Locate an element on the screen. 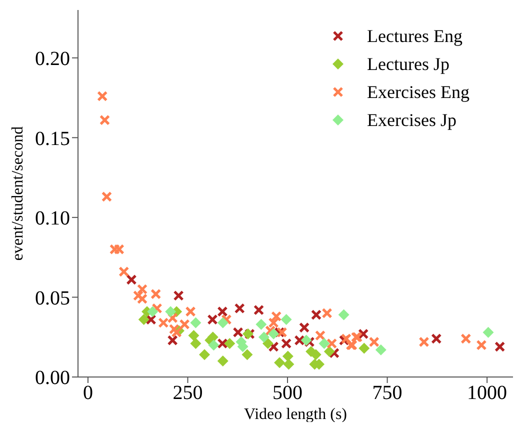  legend-label: Exercises Eng is located at coordinates (418, 92).